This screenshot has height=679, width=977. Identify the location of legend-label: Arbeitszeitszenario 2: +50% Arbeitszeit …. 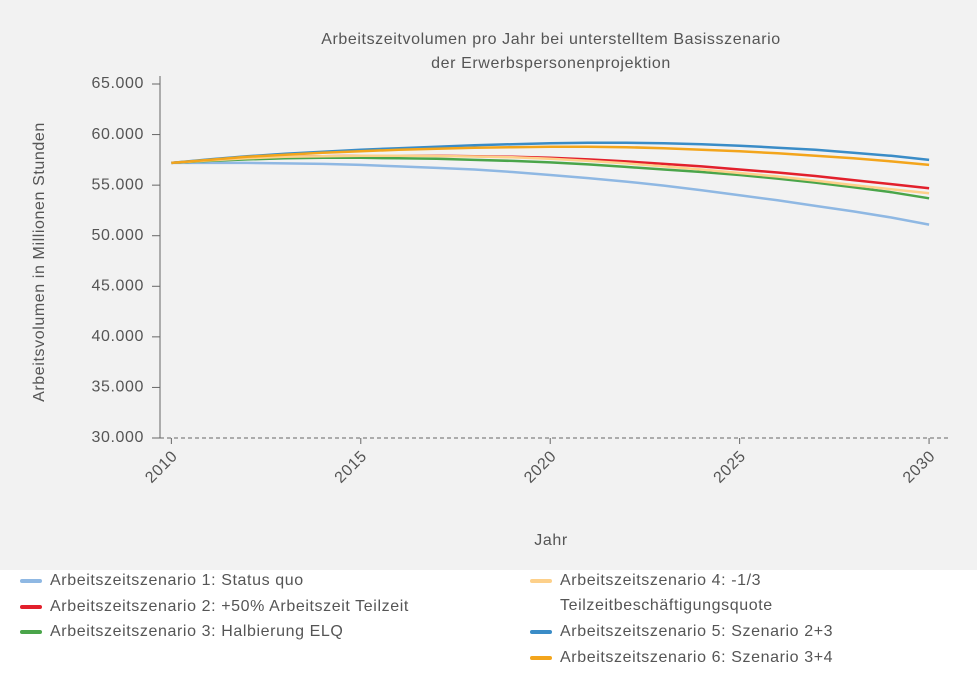
(229, 606).